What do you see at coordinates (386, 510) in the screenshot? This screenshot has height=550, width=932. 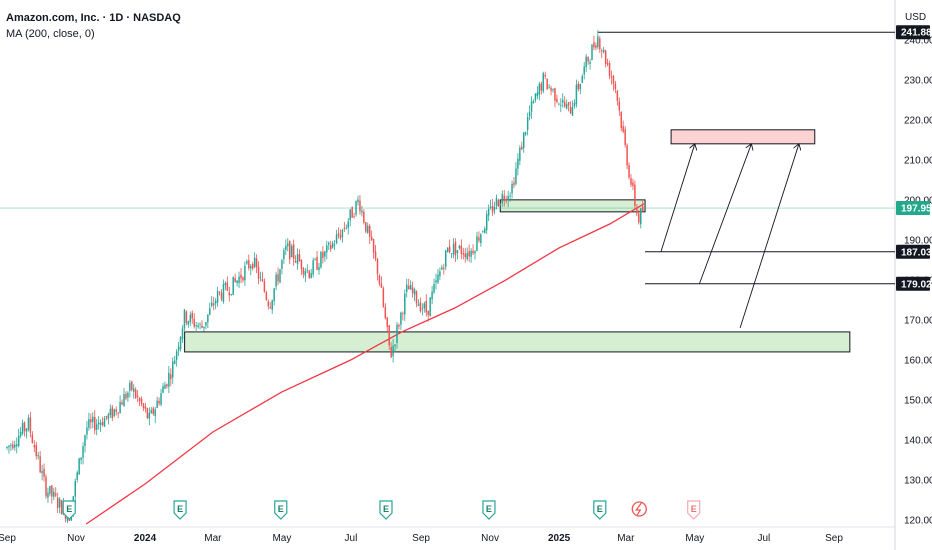 I see `earnings-marker: E` at bounding box center [386, 510].